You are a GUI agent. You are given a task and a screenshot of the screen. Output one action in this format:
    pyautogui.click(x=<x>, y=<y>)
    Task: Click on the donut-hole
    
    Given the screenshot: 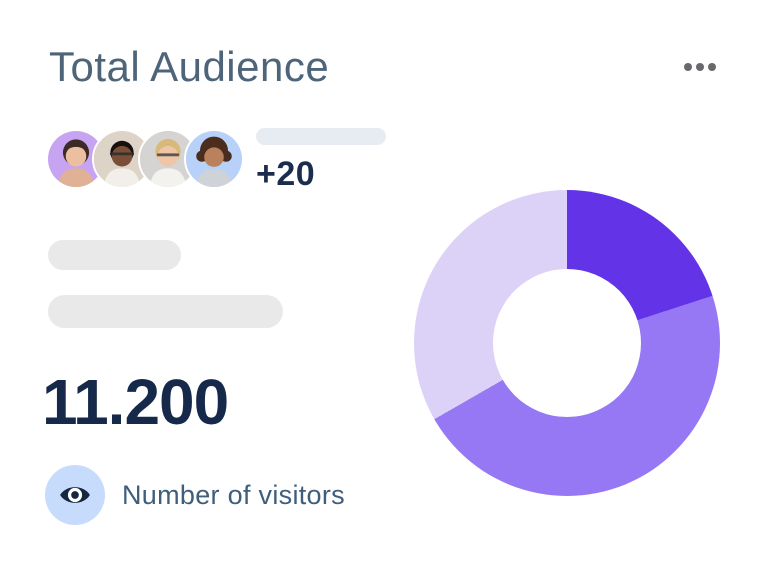 What is the action you would take?
    pyautogui.click(x=567, y=343)
    